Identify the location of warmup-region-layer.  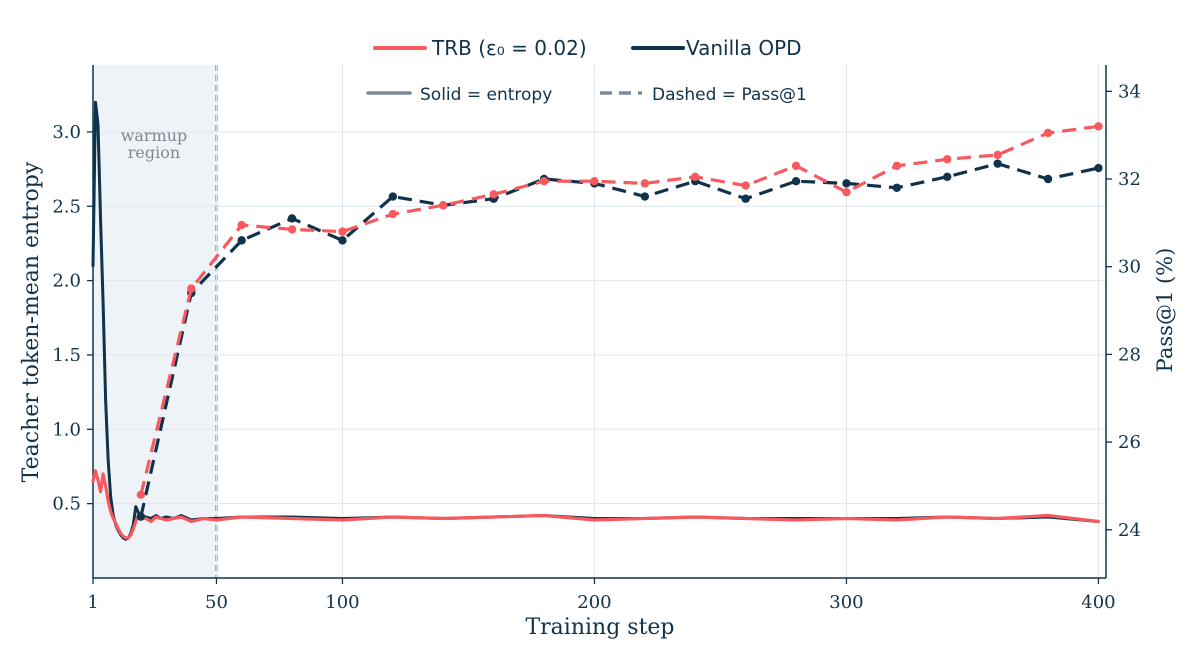
(155, 321).